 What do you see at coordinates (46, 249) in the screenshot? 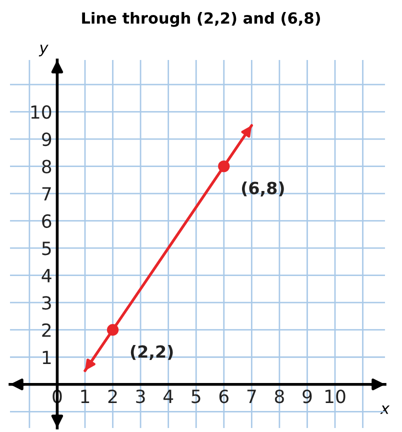
I see `y-tick-label: 5` at bounding box center [46, 249].